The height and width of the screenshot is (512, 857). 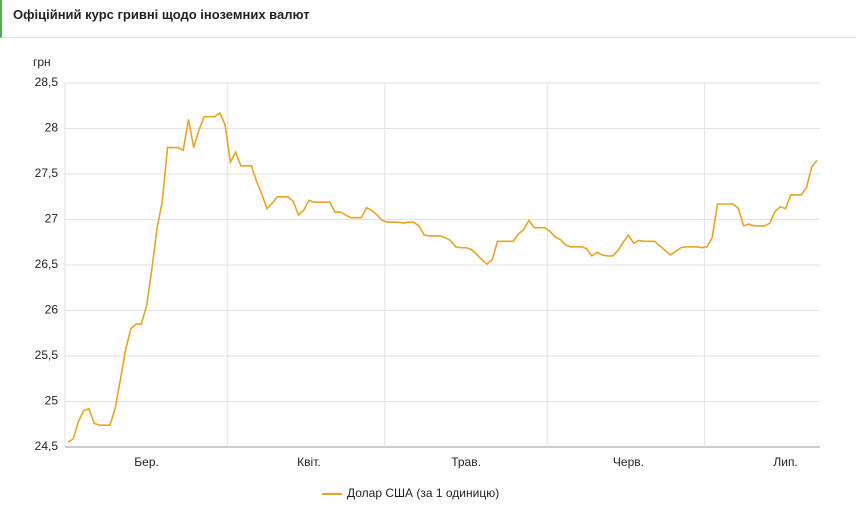 I want to click on x-tick-label: Бер., so click(x=146, y=462).